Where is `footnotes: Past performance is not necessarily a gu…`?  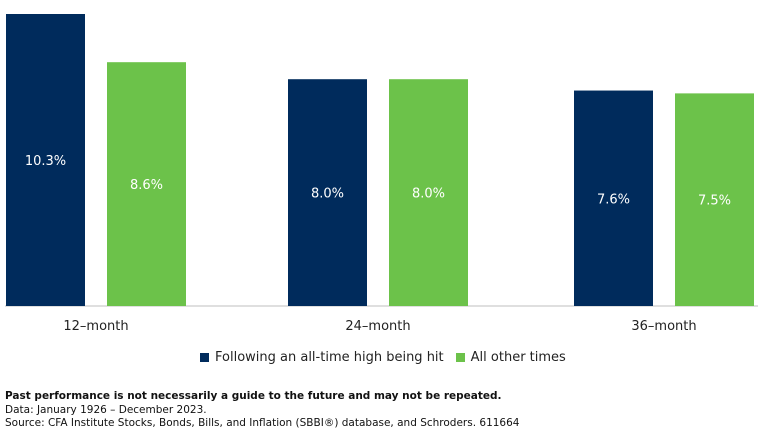
footnotes: Past performance is not necessarily a gu… is located at coordinates (262, 410).